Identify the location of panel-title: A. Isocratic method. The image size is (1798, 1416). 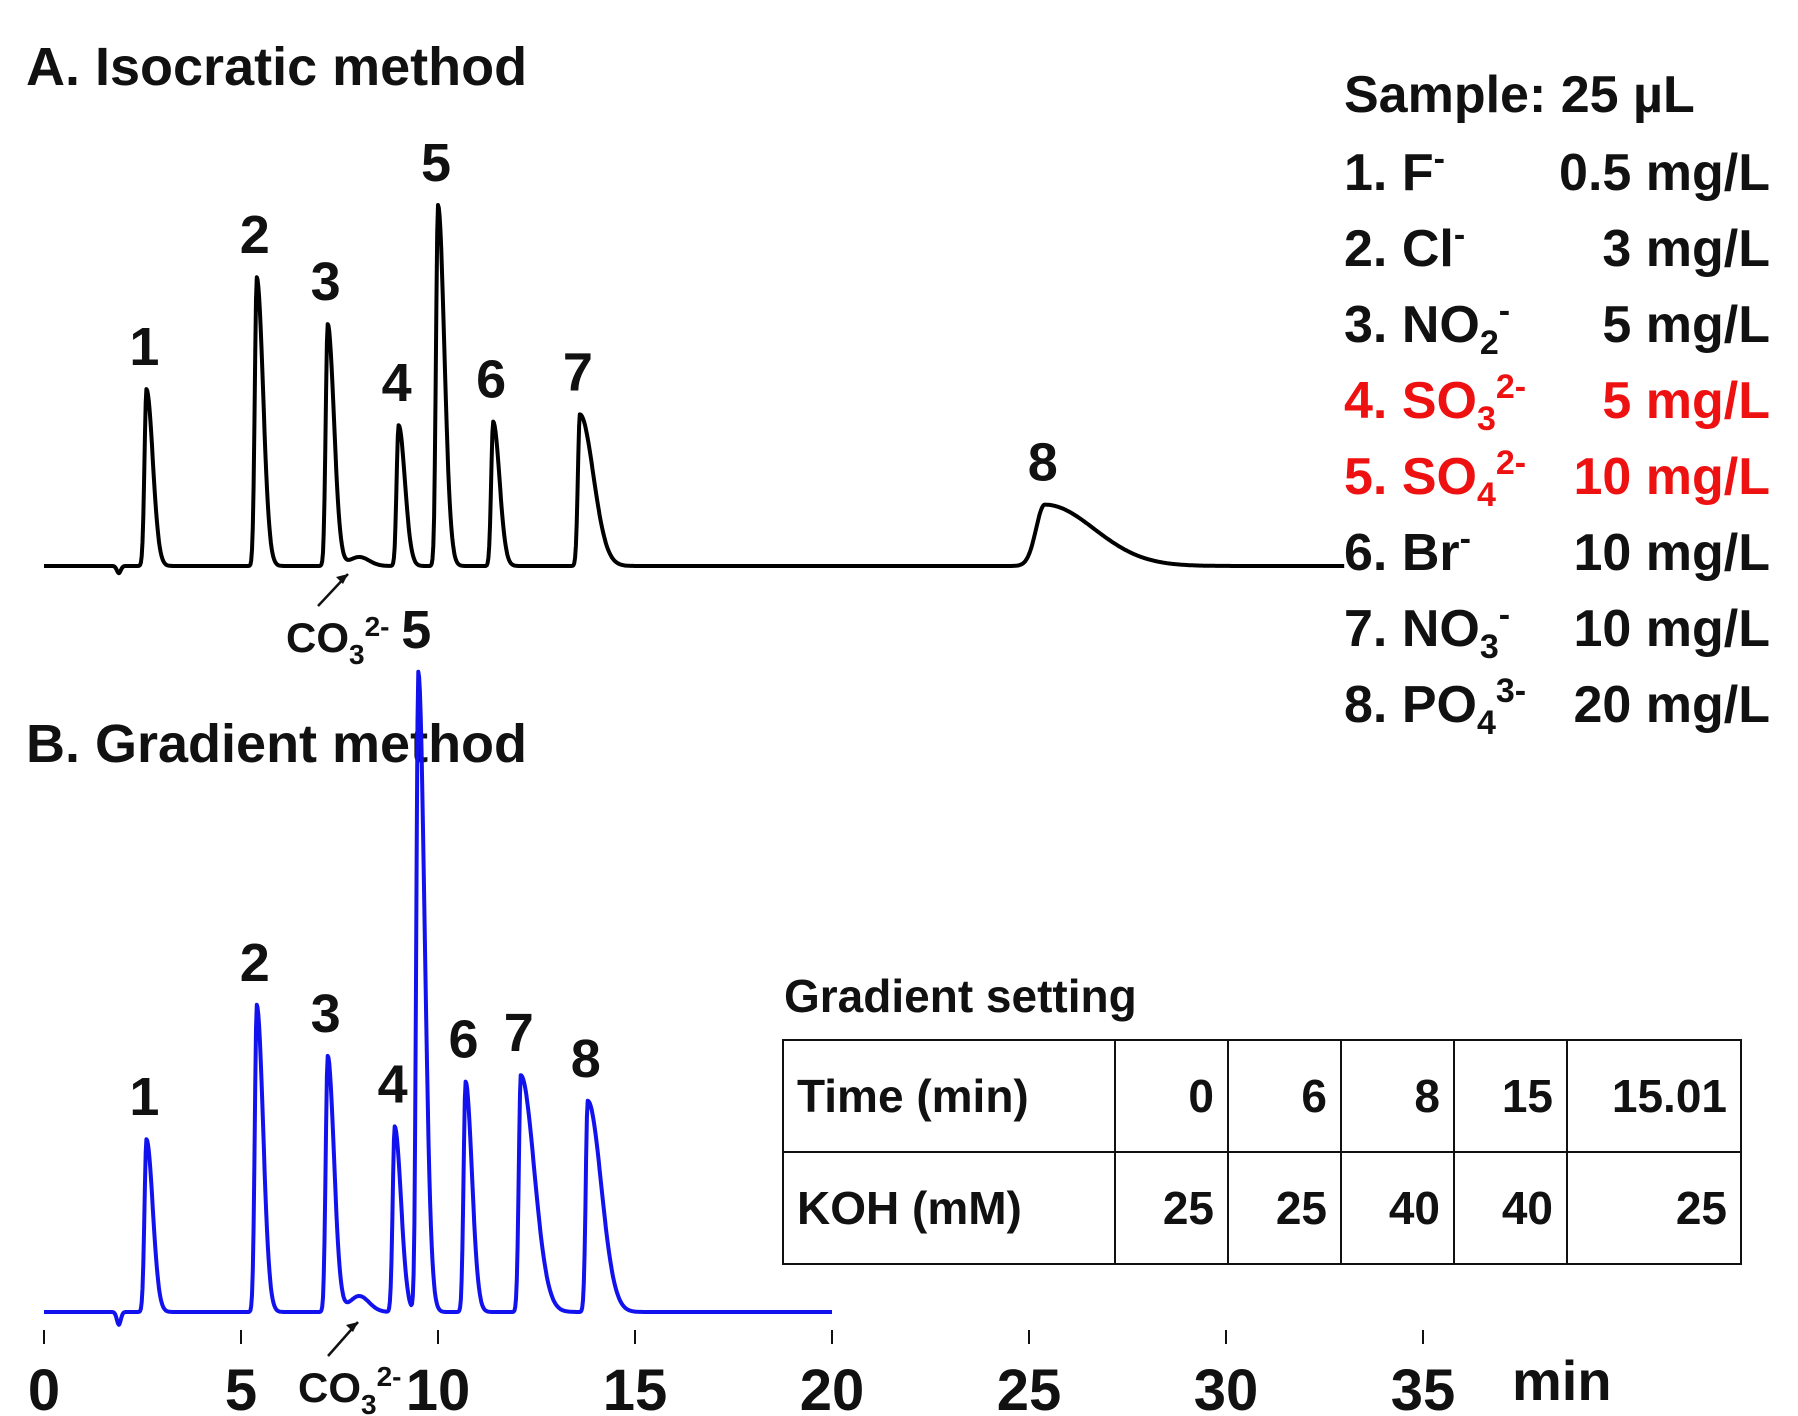
(276, 67).